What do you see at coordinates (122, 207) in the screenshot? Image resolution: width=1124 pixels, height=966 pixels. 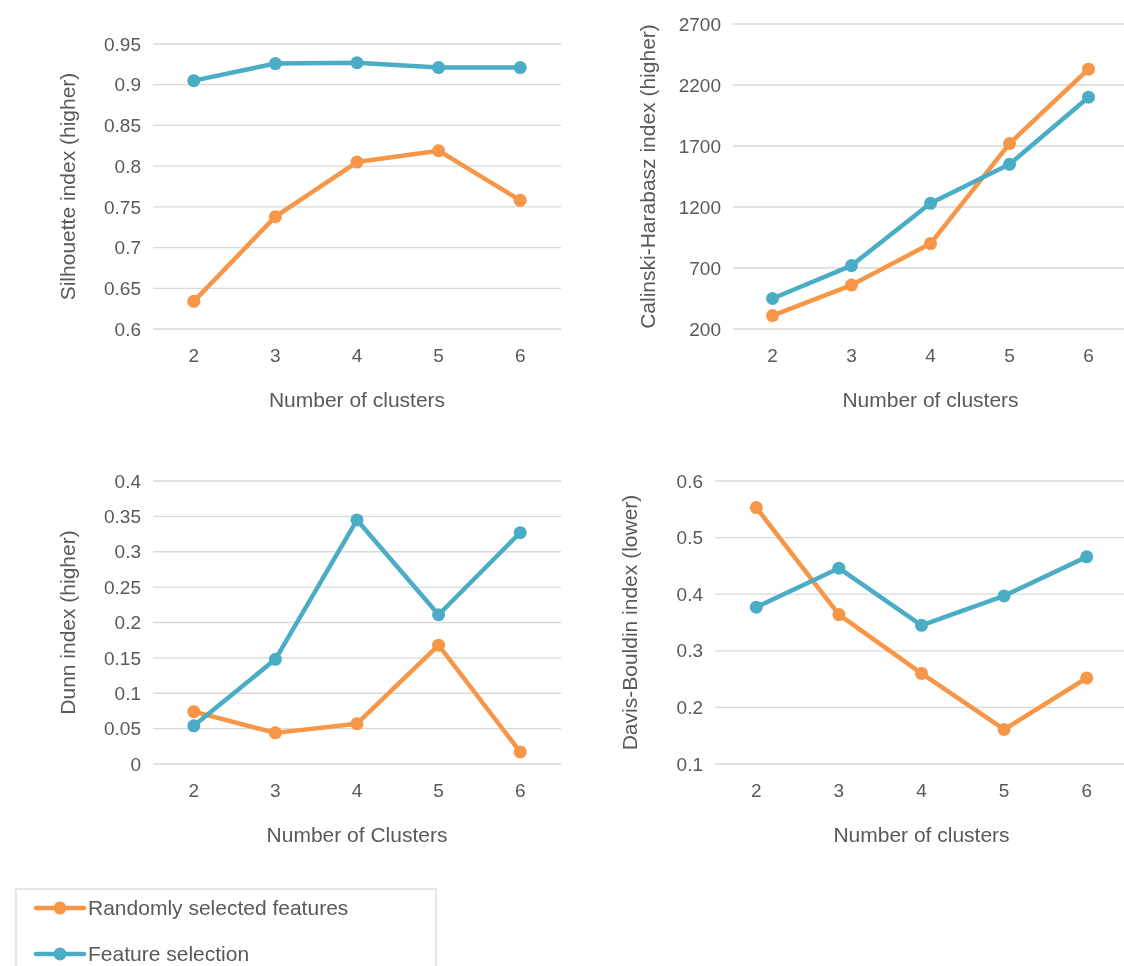 I see `y-tick-label: 0.75` at bounding box center [122, 207].